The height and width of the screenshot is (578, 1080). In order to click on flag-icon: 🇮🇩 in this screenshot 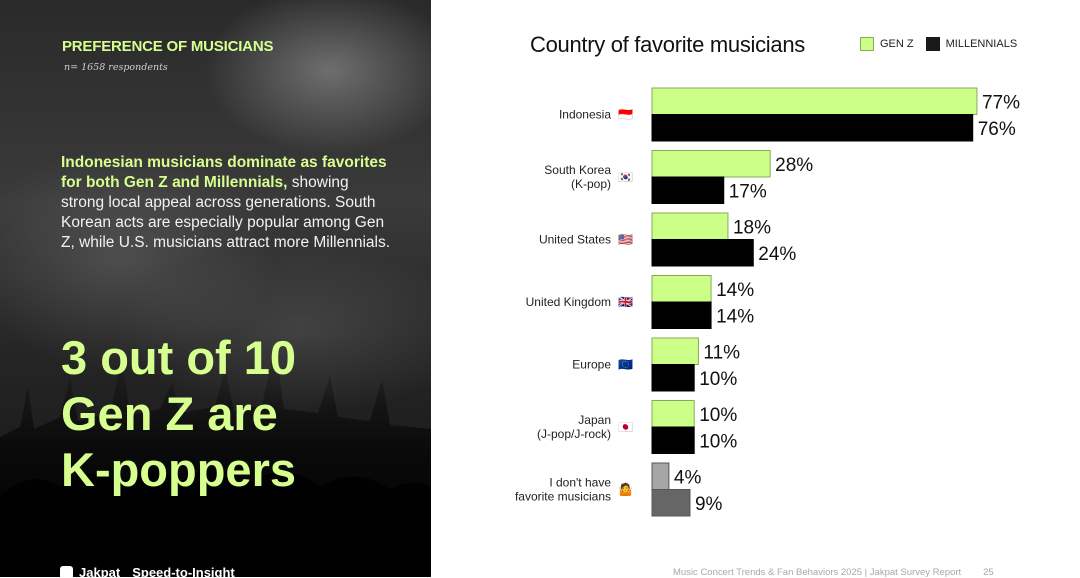, I will do `click(625, 115)`.